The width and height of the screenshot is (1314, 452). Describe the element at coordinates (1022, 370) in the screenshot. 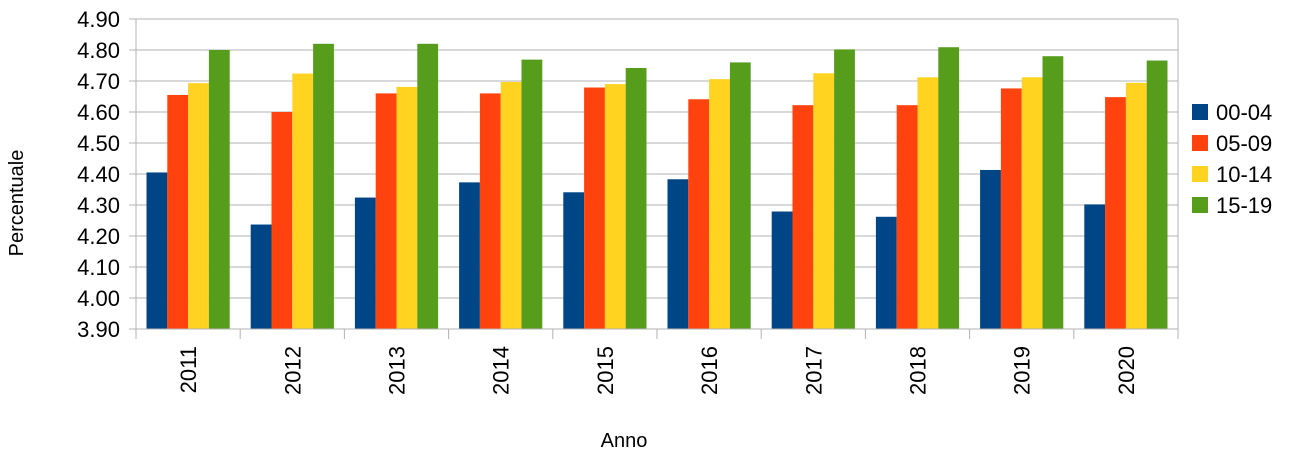

I see `x-tick-label: 2019` at that location.